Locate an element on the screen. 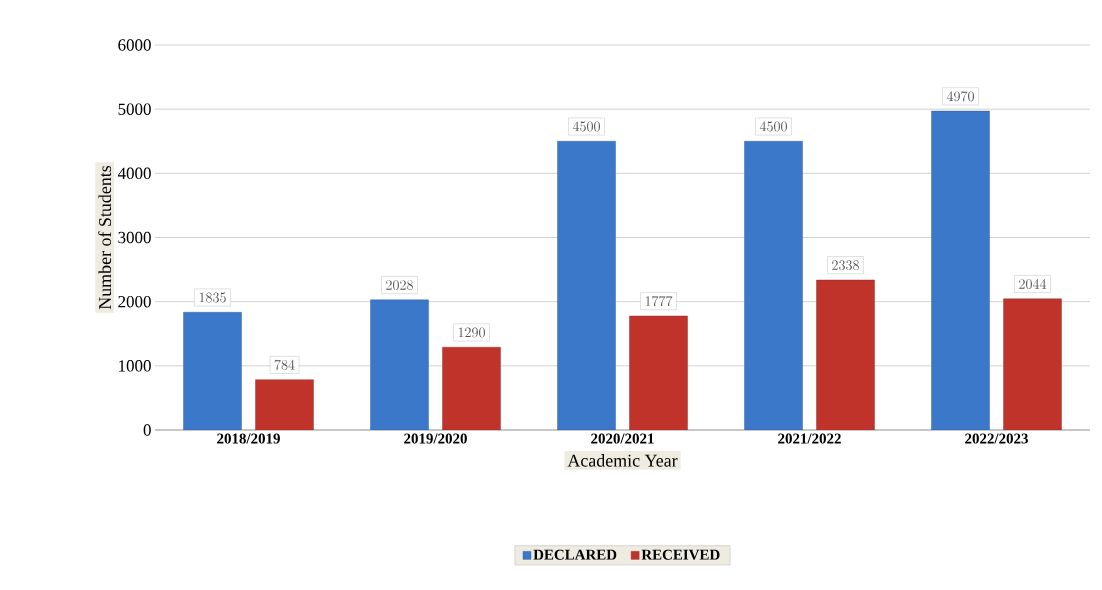 Image resolution: width=1102 pixels, height=590 pixels. x-tick-label: 2022/2023 is located at coordinates (996, 438).